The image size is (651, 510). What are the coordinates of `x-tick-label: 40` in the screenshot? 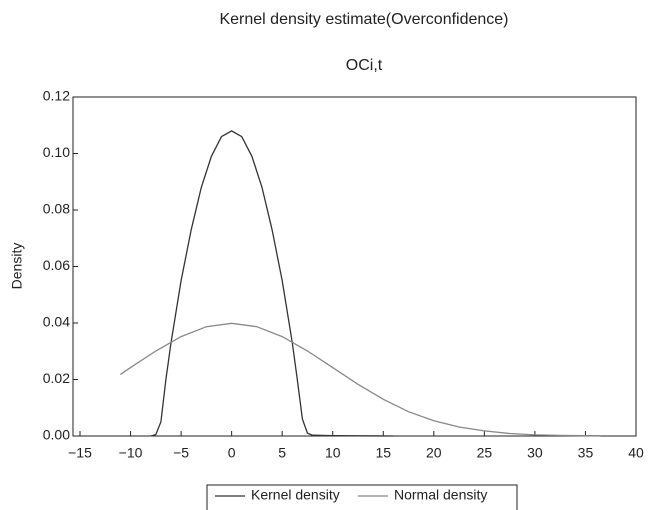 It's located at (636, 453).